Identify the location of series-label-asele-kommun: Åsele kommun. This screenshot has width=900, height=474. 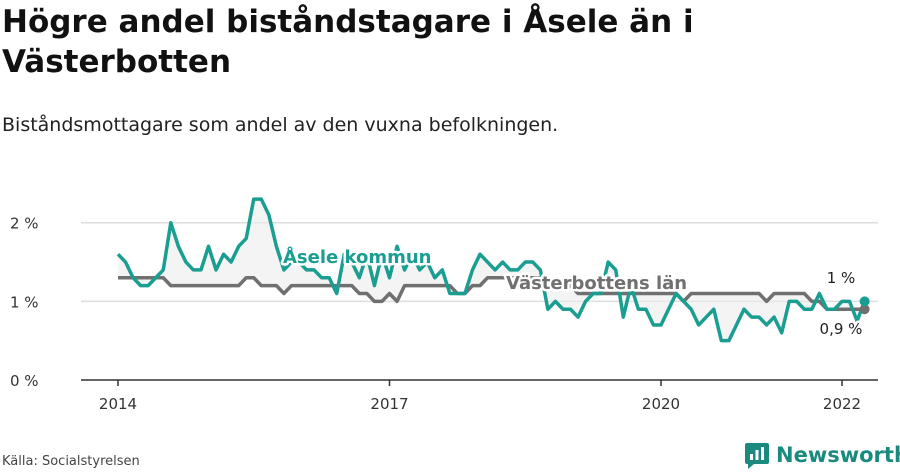
(357, 256).